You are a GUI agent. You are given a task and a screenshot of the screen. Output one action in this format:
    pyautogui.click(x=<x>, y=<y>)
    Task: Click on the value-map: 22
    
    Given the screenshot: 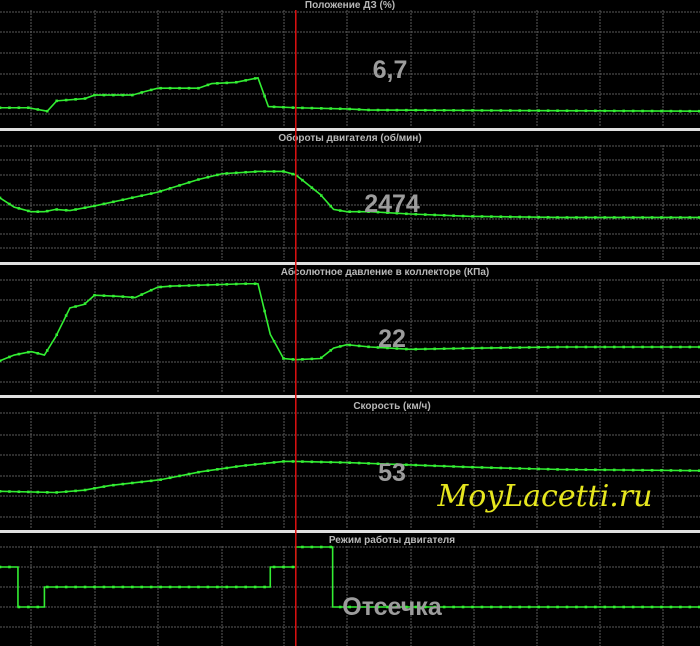 What is the action you would take?
    pyautogui.click(x=392, y=339)
    